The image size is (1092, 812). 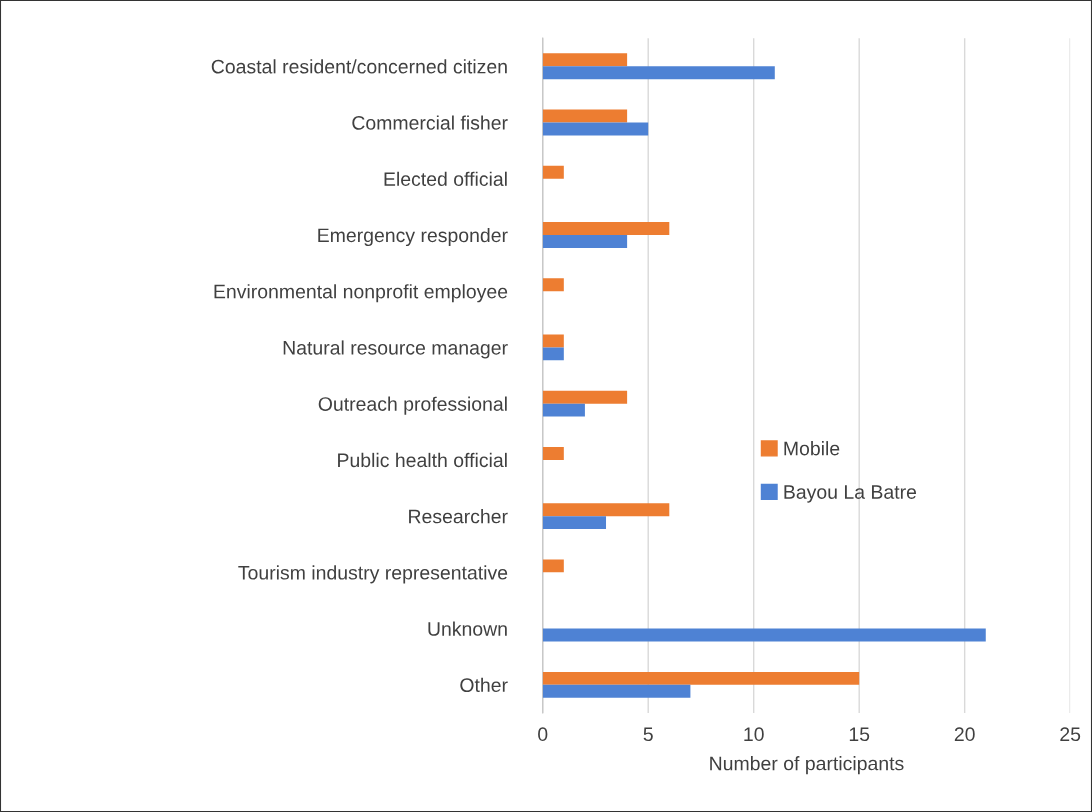 I want to click on legend-label: Mobile, so click(x=812, y=448).